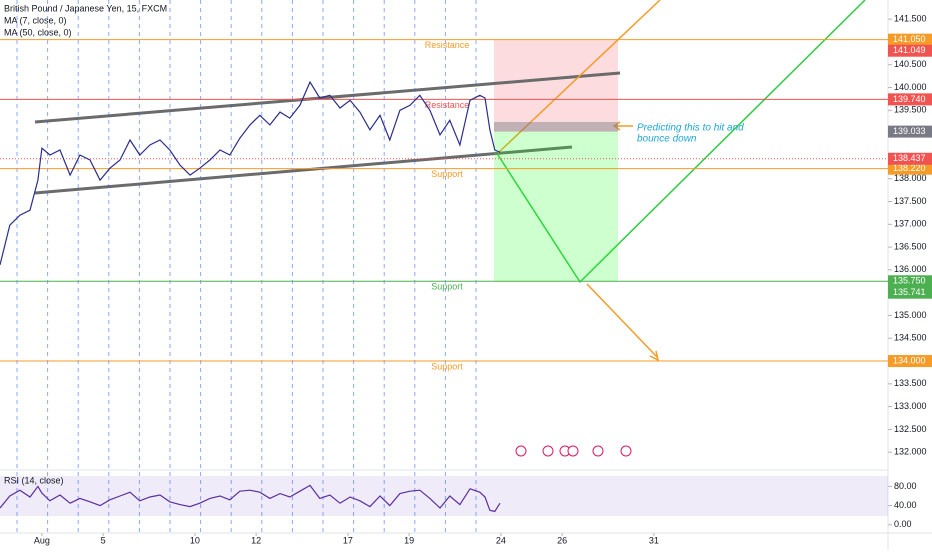  I want to click on x-tick-label: 19, so click(409, 540).